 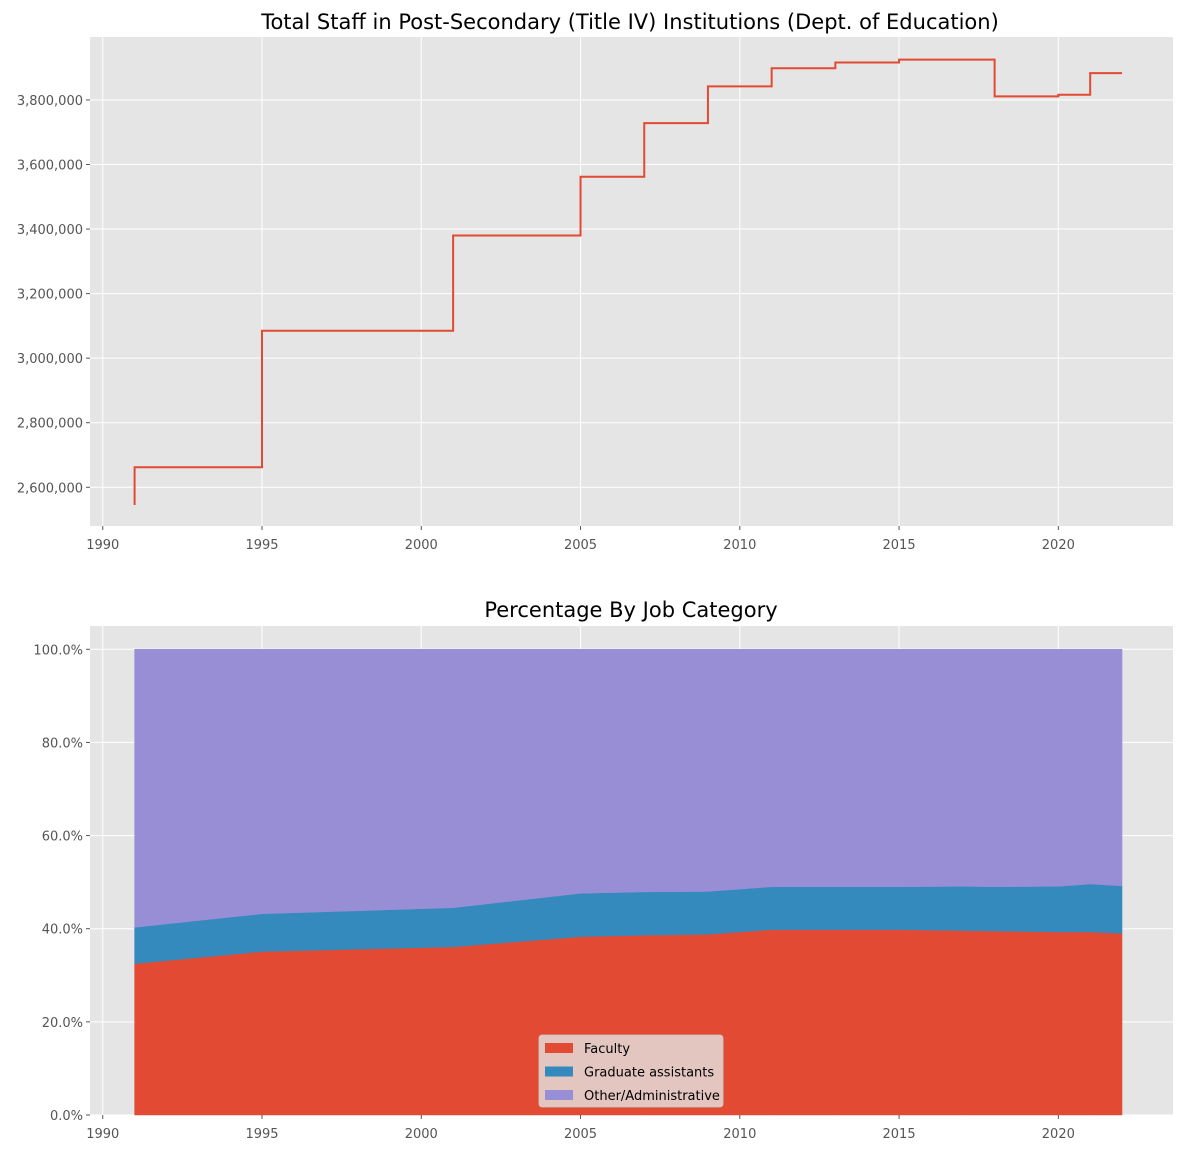 I want to click on y-tick-label: 3,400,000, so click(x=50, y=230).